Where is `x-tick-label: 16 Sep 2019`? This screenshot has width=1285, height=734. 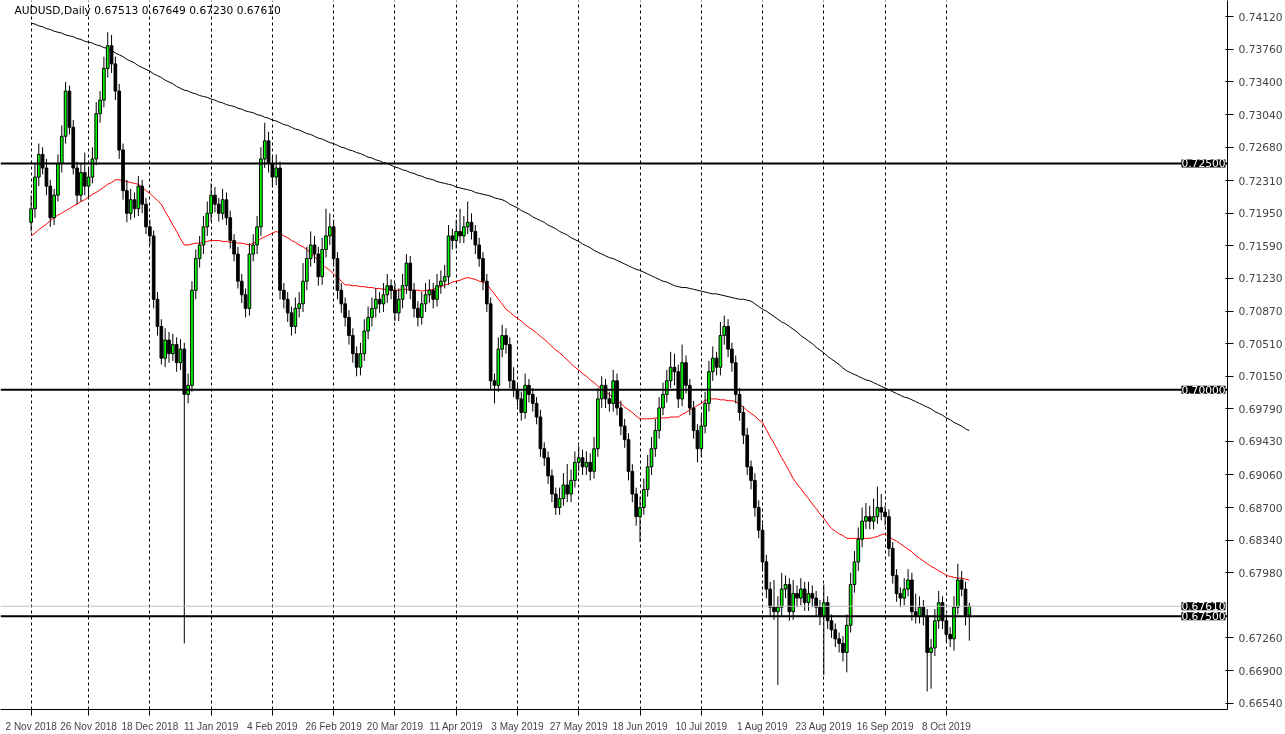
x-tick-label: 16 Sep 2019 is located at coordinates (885, 726).